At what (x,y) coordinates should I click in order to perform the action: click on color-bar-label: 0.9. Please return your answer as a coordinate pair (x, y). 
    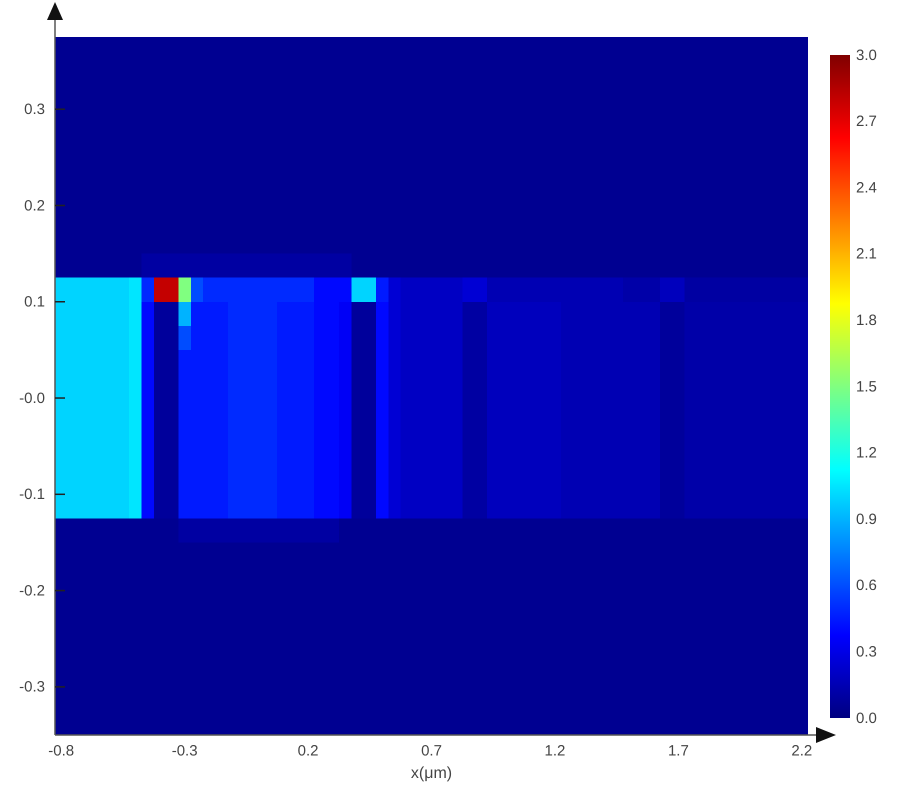
    Looking at the image, I should click on (866, 519).